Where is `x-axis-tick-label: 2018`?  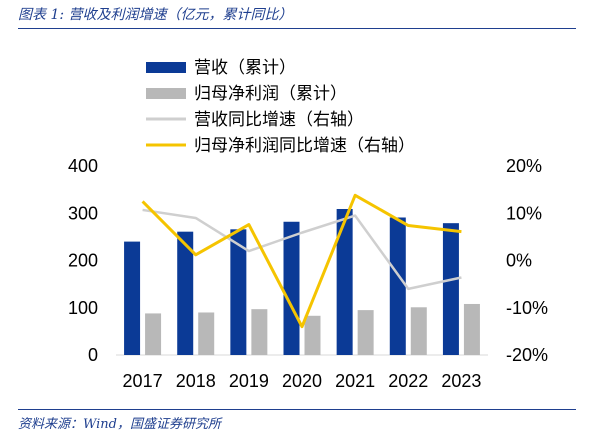
x-axis-tick-label: 2018 is located at coordinates (196, 381).